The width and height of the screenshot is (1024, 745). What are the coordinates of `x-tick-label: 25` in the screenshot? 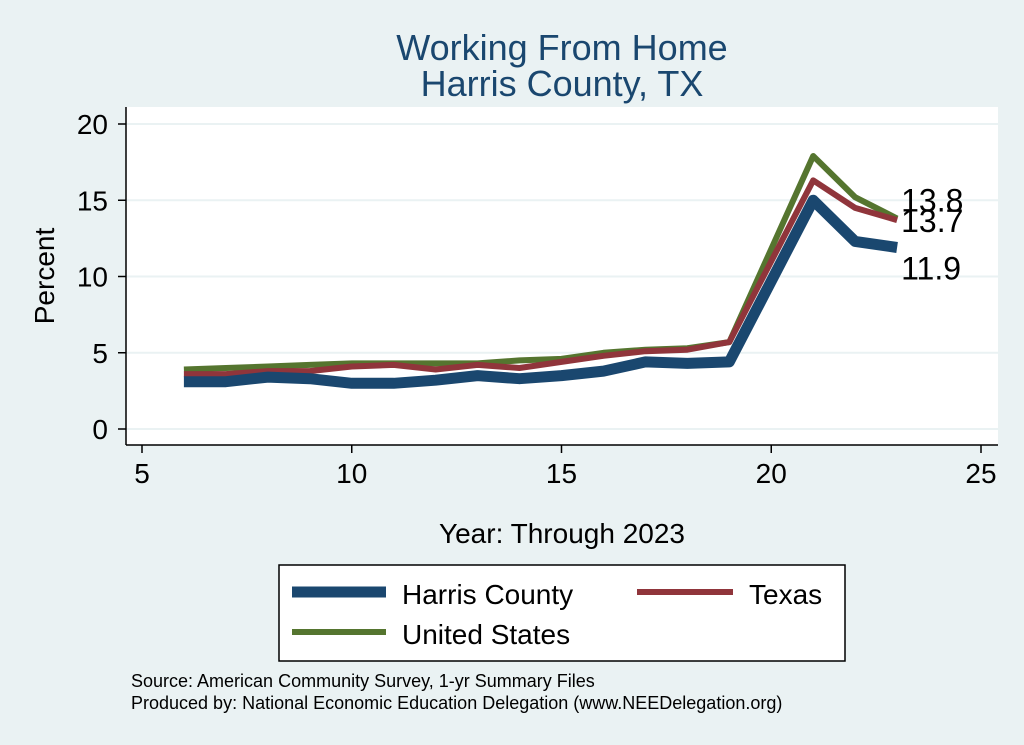 It's located at (980, 473).